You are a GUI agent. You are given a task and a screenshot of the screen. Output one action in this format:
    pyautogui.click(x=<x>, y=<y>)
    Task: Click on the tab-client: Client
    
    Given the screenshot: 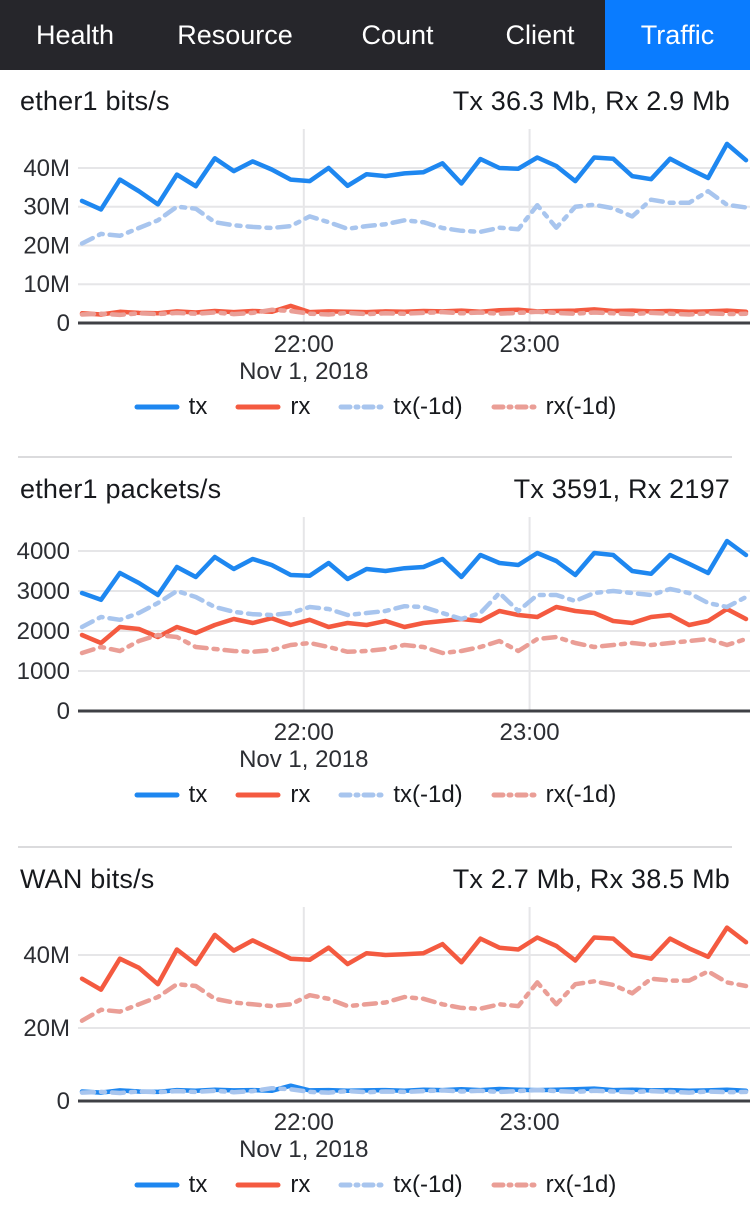 What is the action you would take?
    pyautogui.click(x=540, y=34)
    